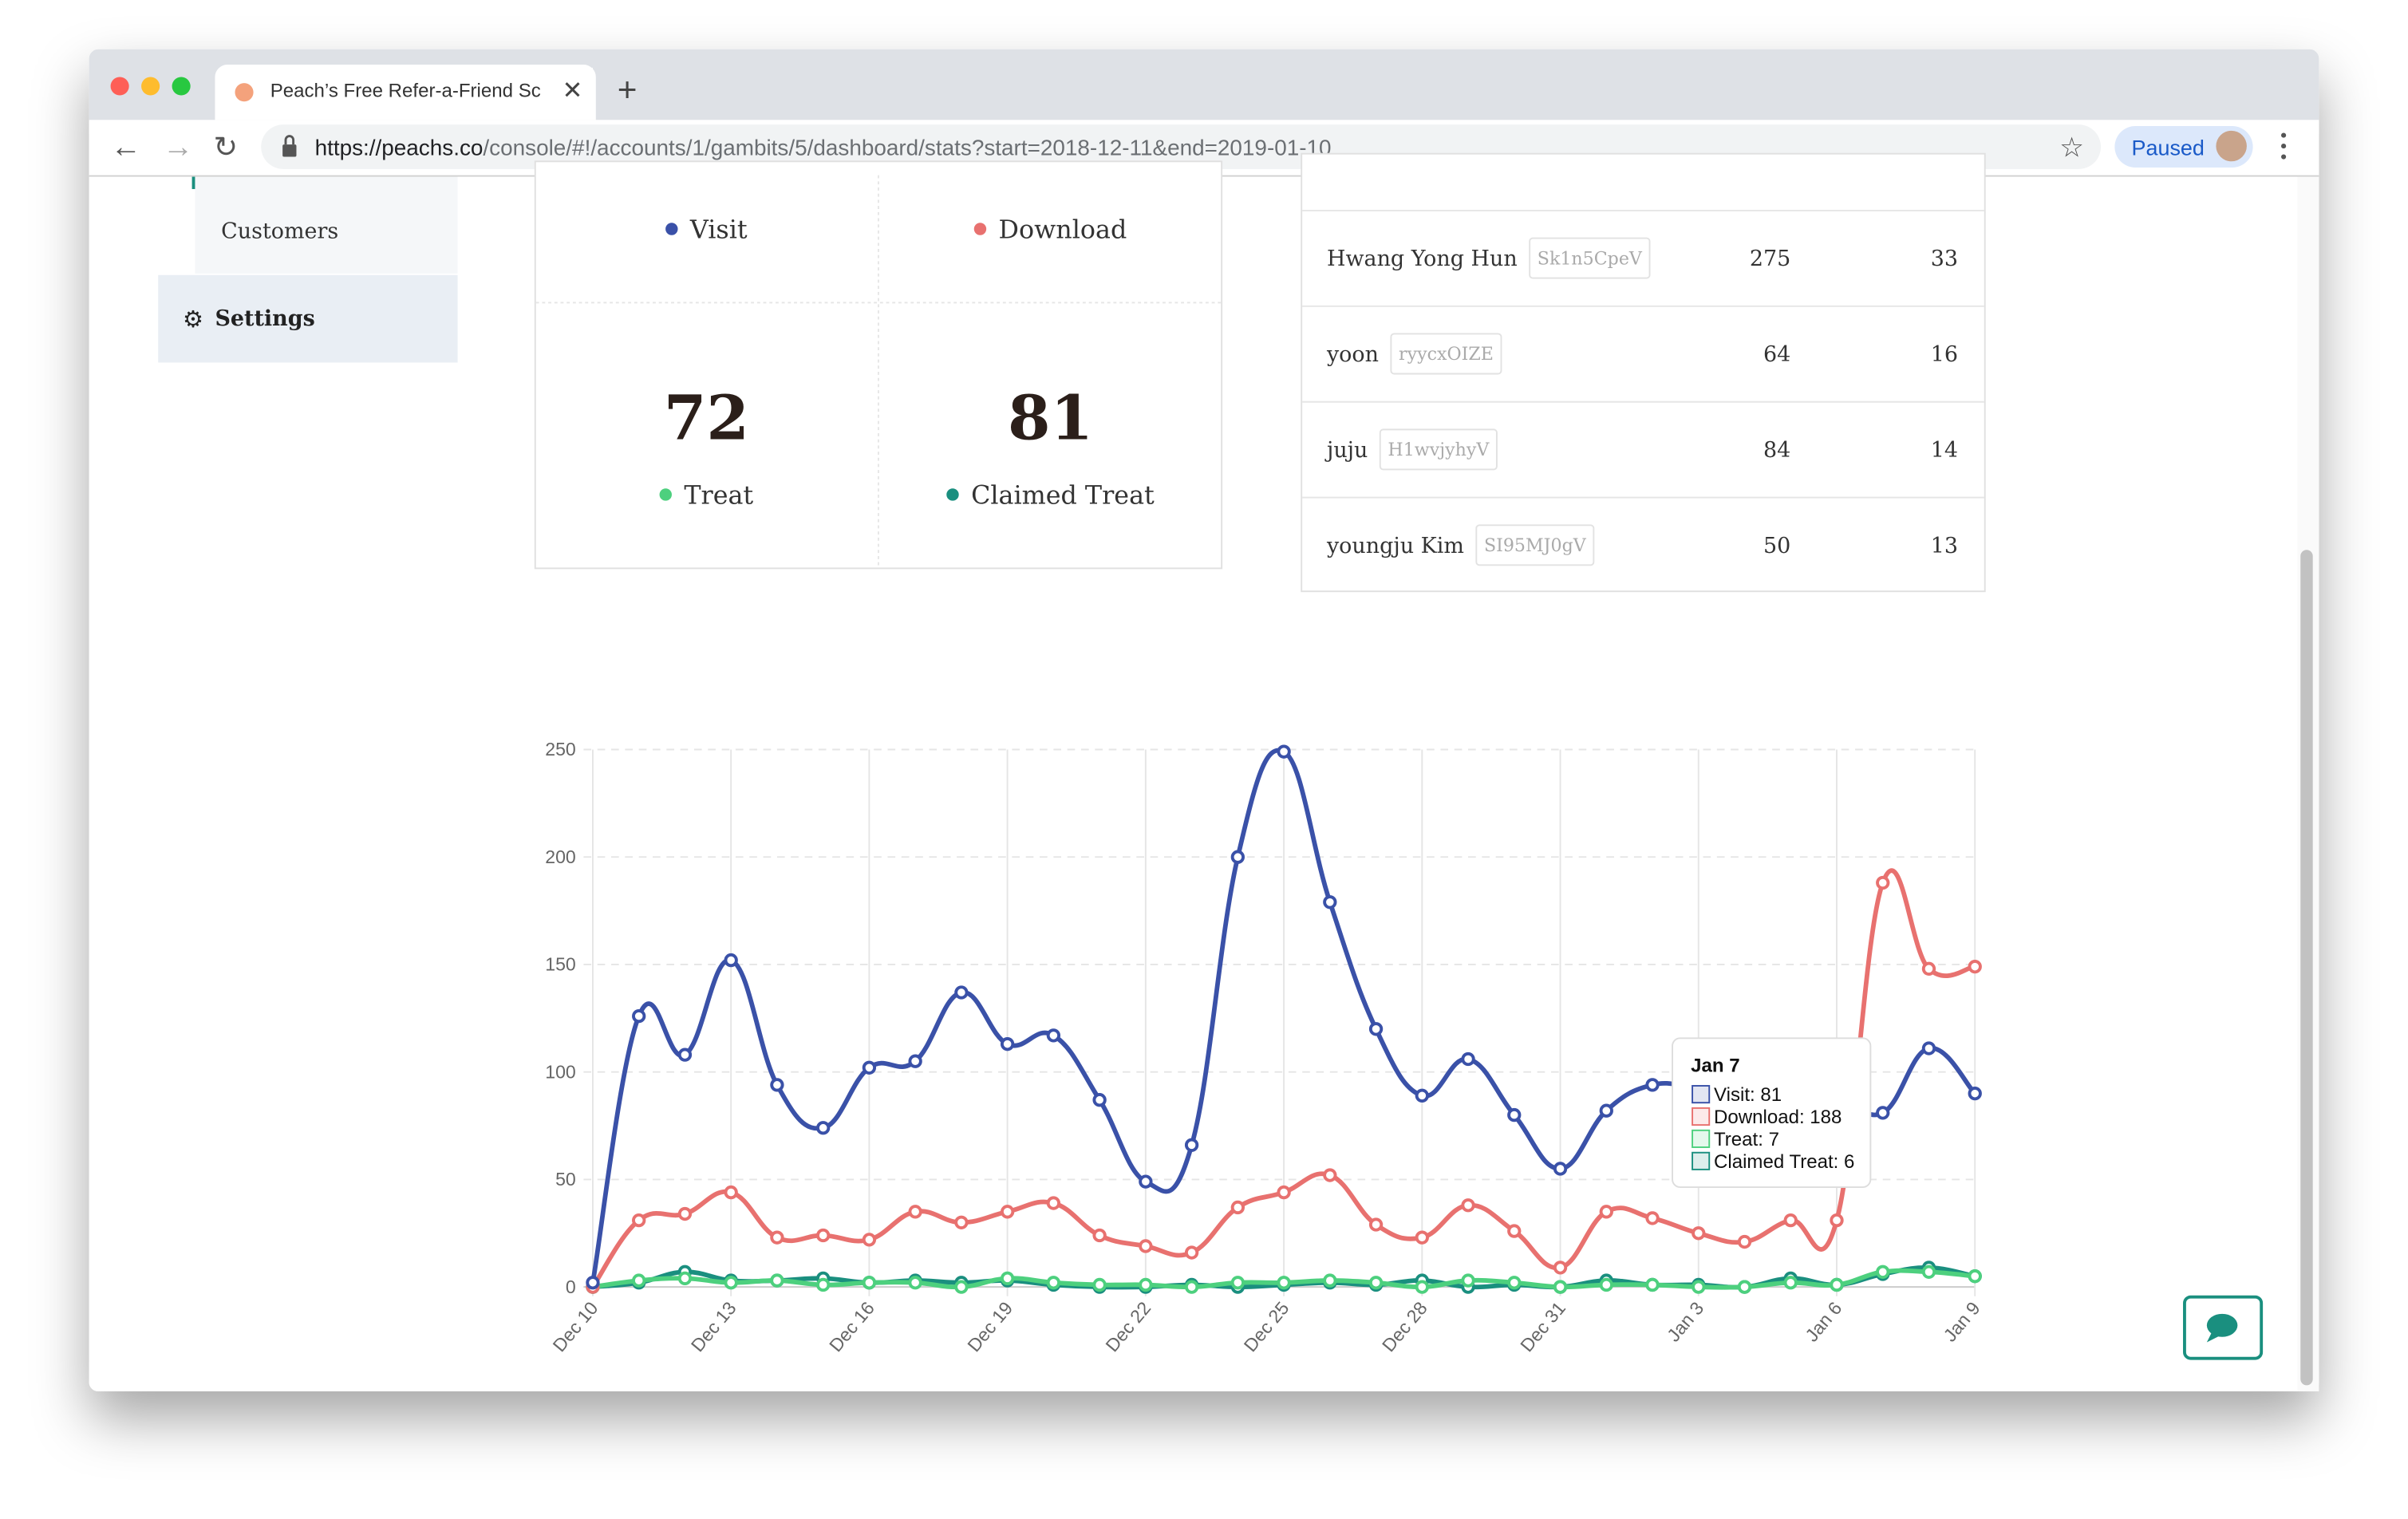 This screenshot has width=2408, height=1519. I want to click on customer-name: yoon, so click(1352, 354).